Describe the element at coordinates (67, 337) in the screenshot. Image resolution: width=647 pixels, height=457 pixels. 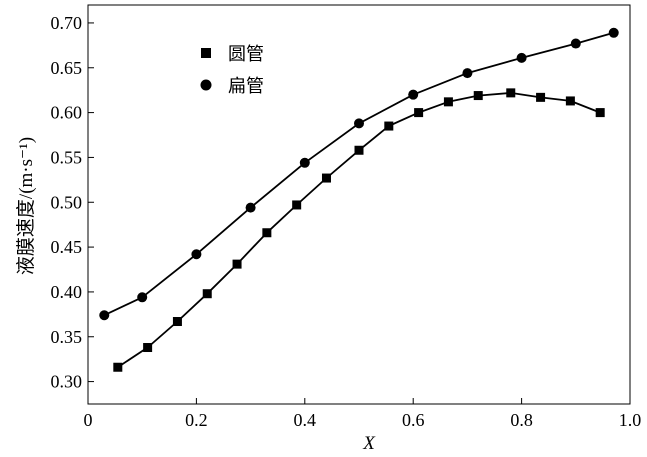
I see `y-tick-label: 0.35` at that location.